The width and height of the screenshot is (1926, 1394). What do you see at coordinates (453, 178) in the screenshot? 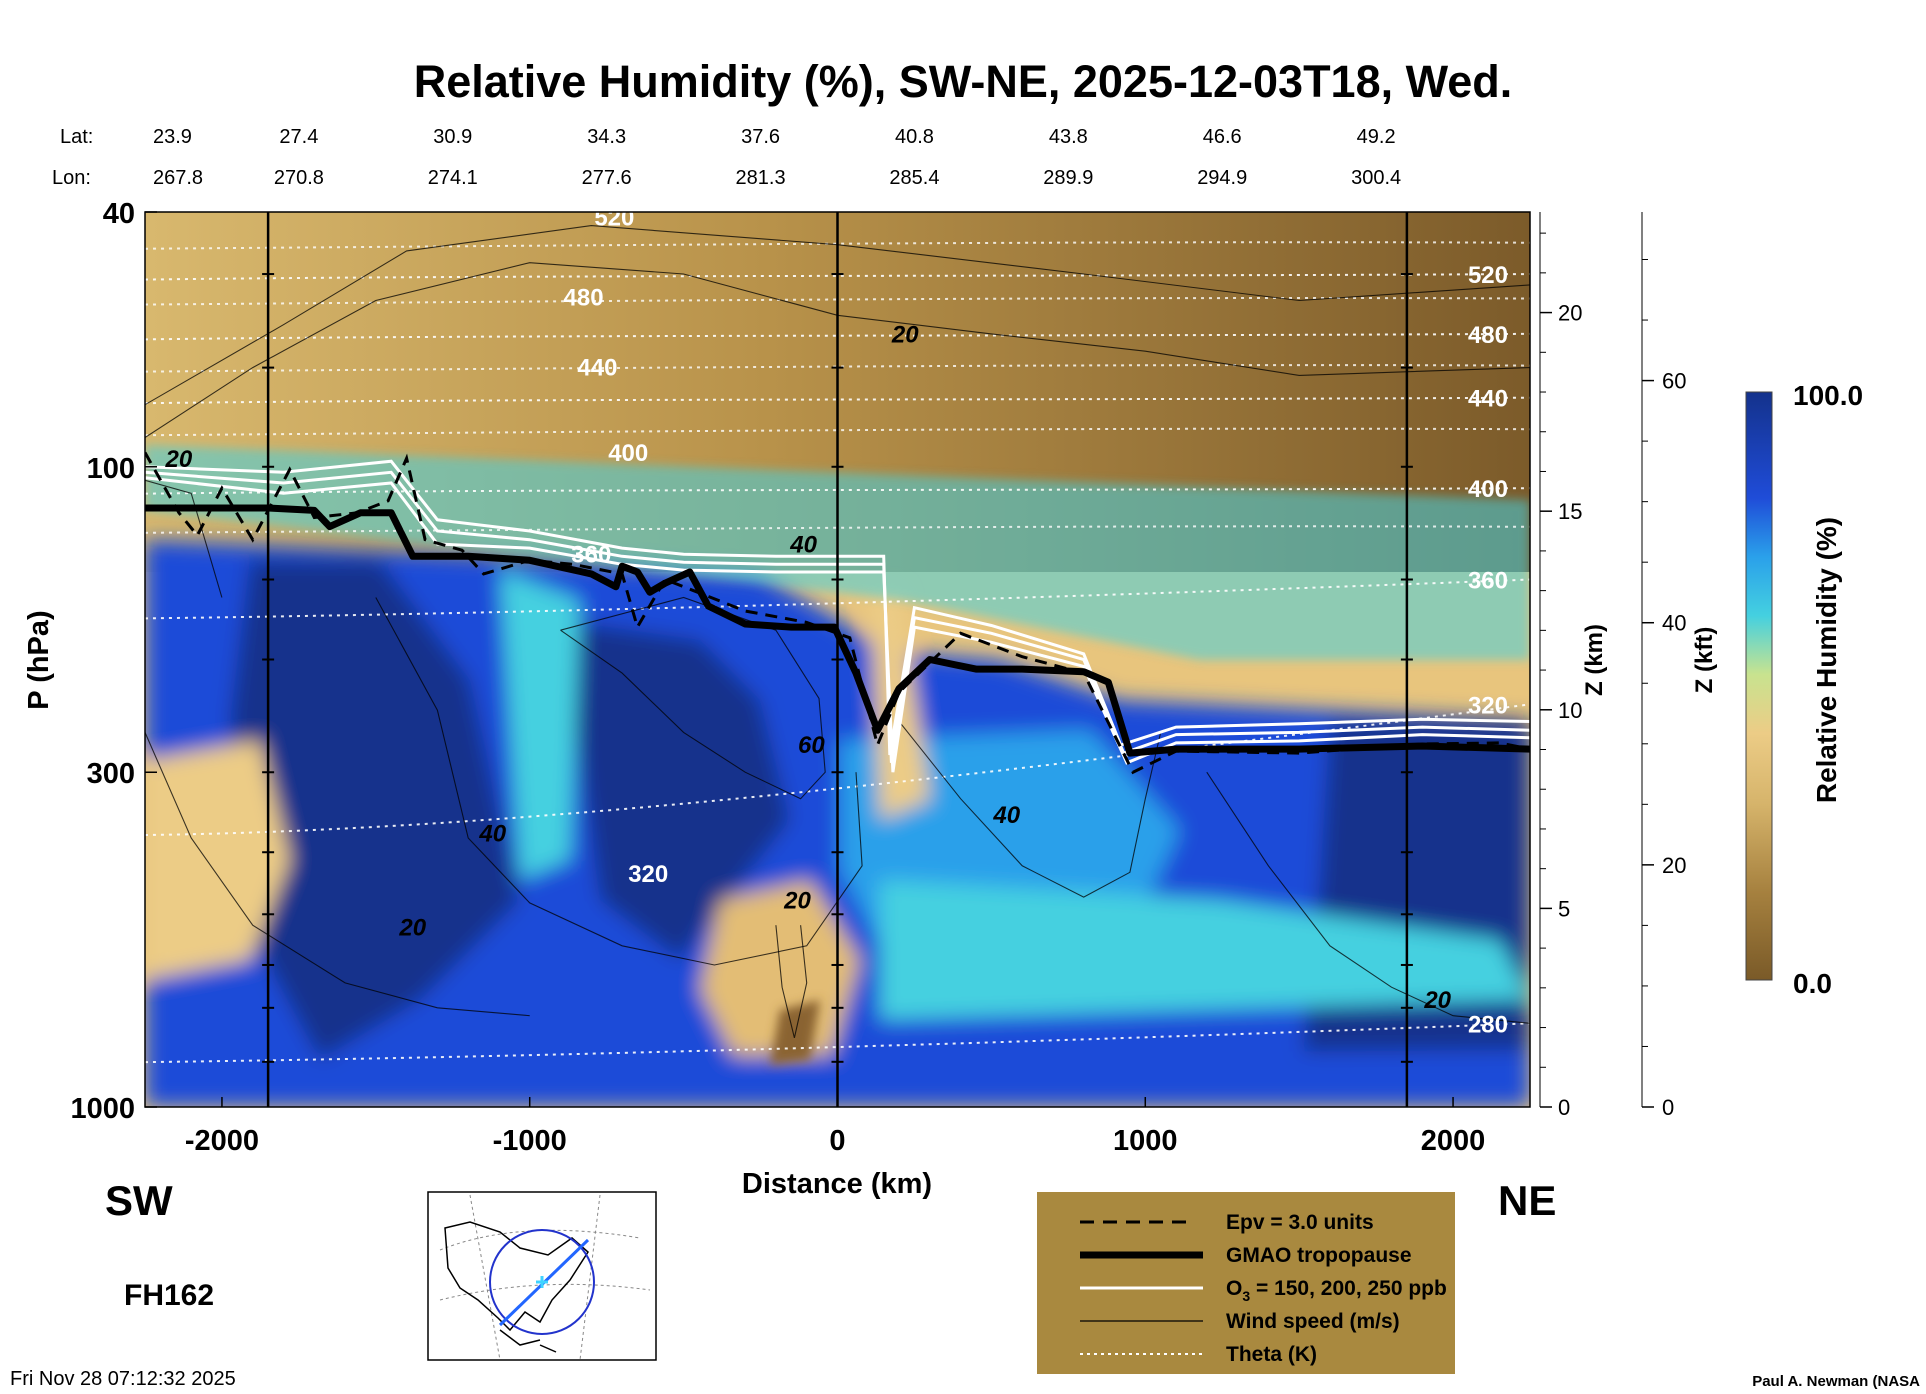
I see `lon-value: 274.1` at bounding box center [453, 178].